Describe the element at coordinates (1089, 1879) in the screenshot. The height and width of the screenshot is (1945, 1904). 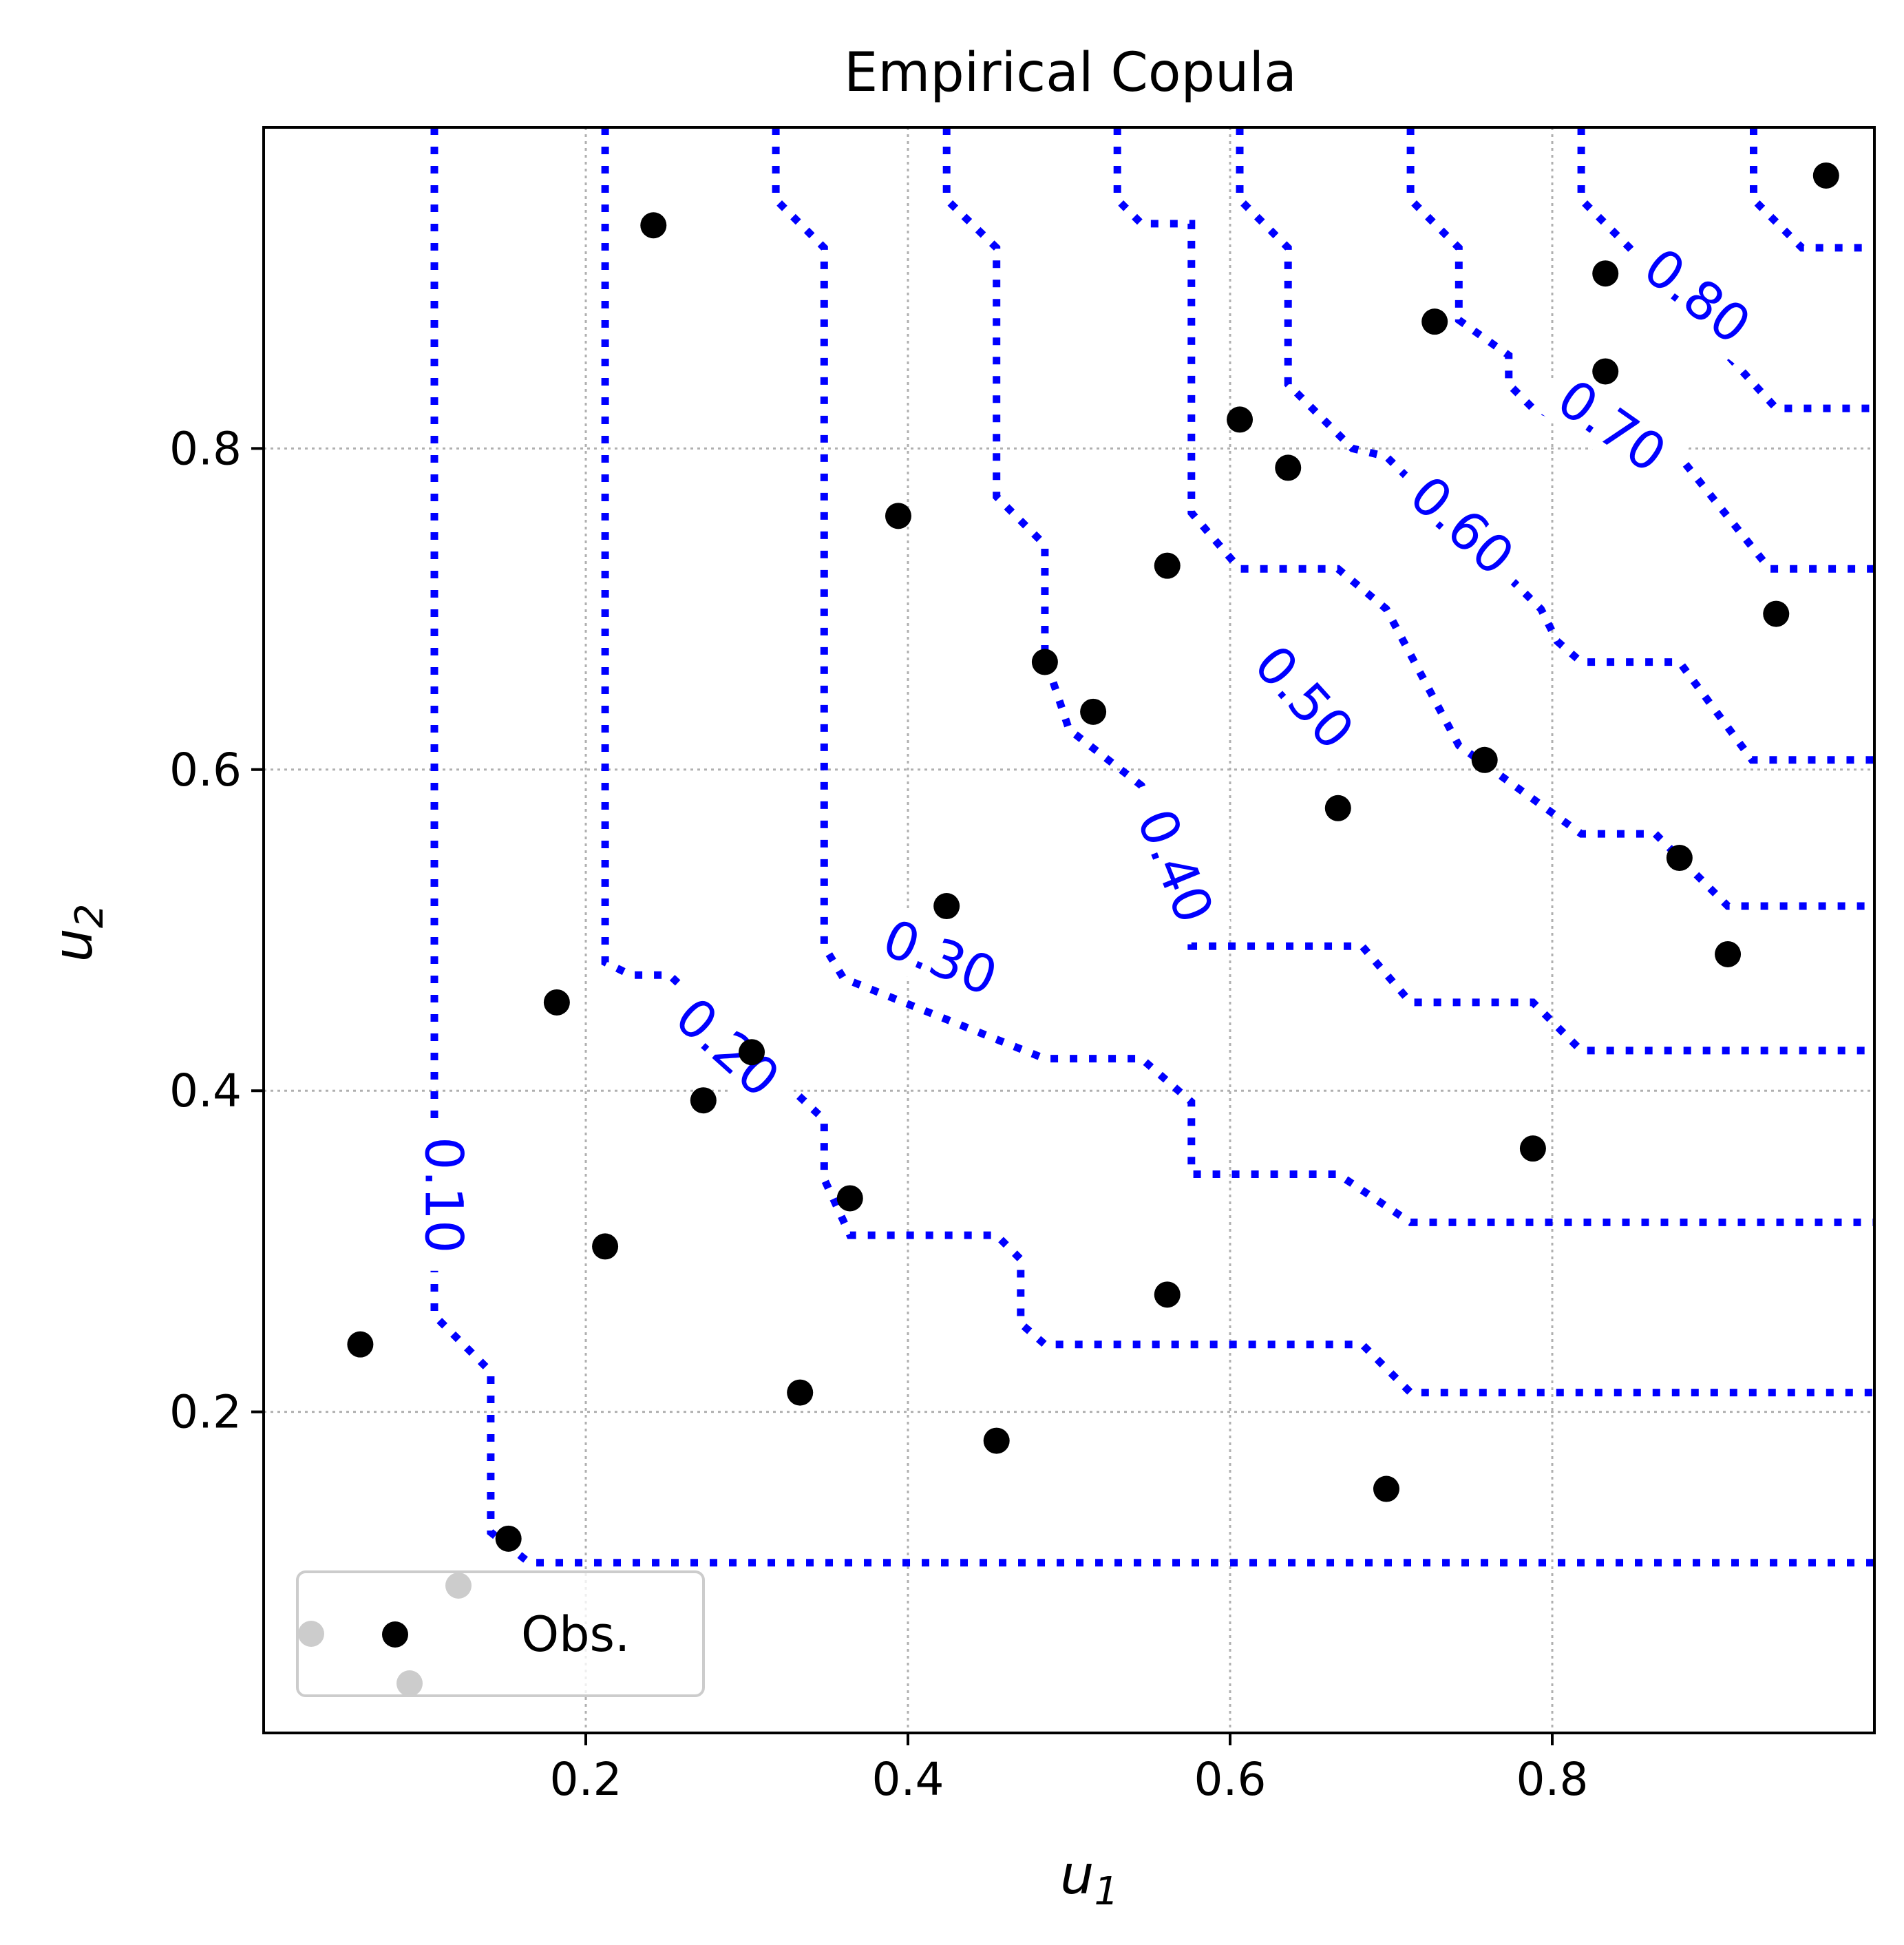
I see `x-axis-label: u1` at that location.